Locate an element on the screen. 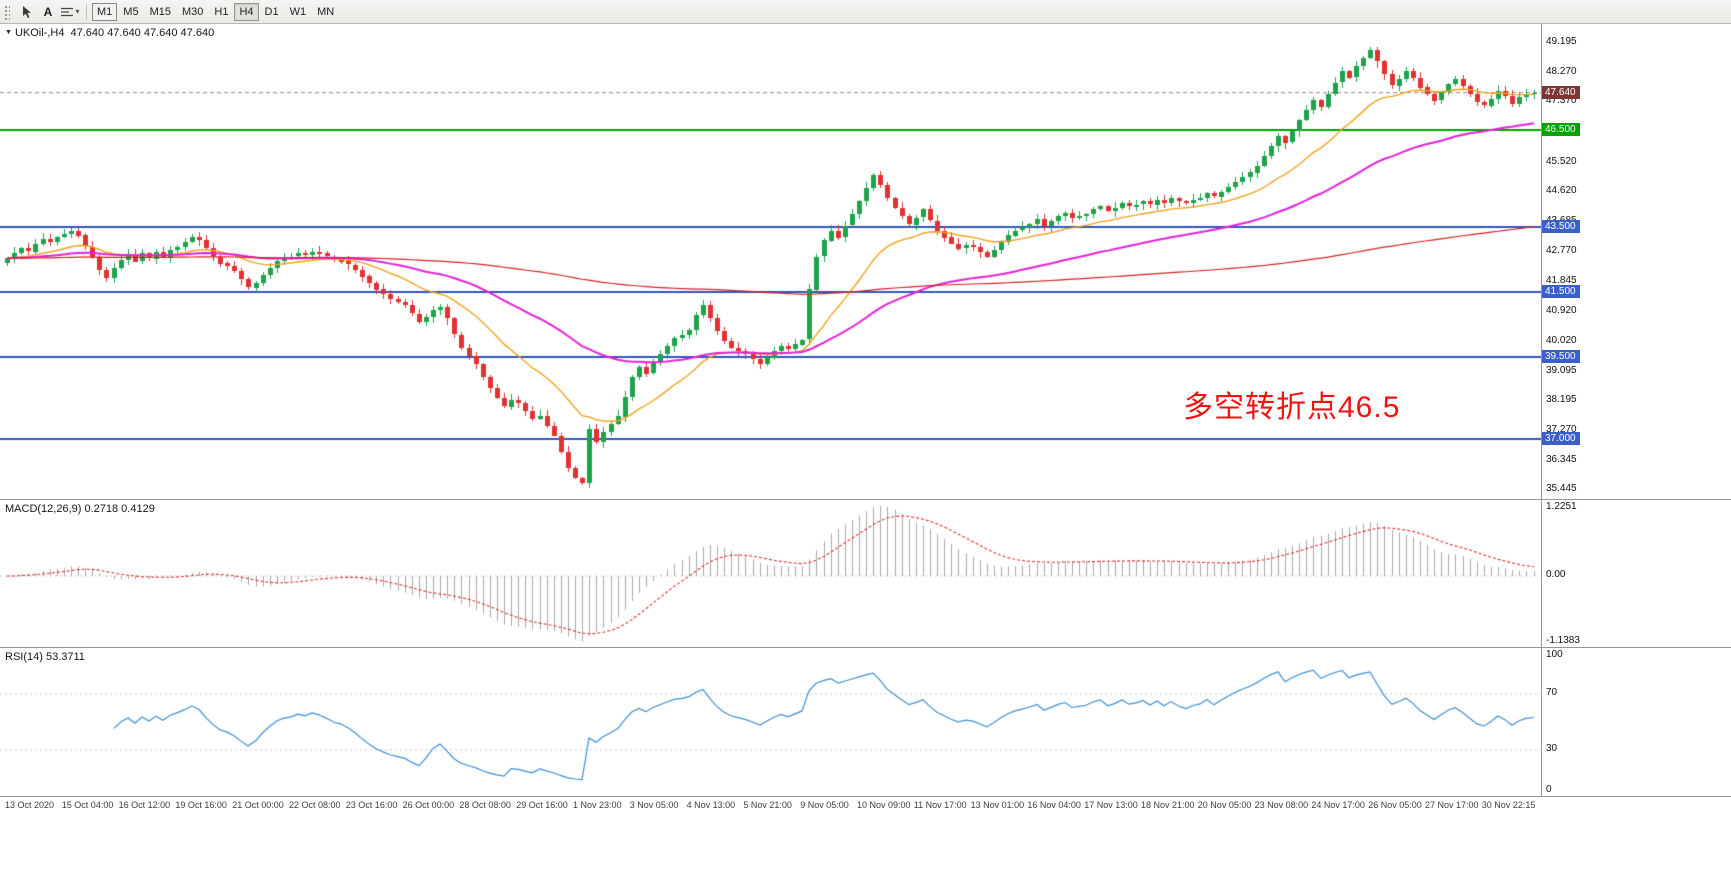 The height and width of the screenshot is (895, 1731). macd-axis-label: 0.00 is located at coordinates (1556, 574).